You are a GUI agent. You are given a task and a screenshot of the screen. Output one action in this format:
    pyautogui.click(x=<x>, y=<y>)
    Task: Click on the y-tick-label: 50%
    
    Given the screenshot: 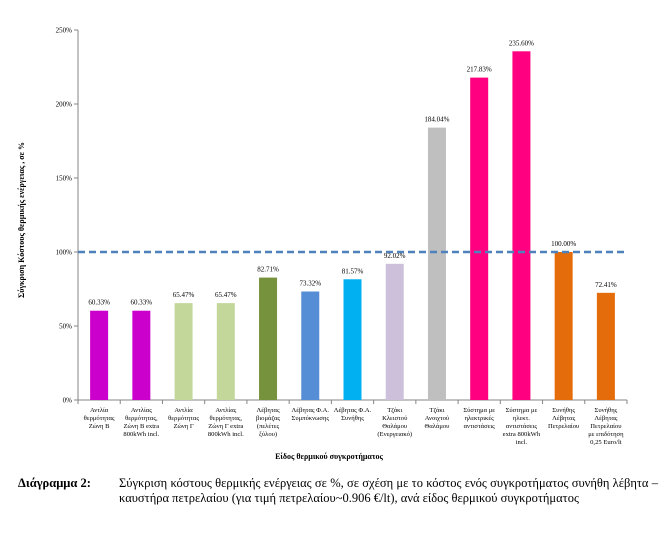 What is the action you would take?
    pyautogui.click(x=65, y=327)
    